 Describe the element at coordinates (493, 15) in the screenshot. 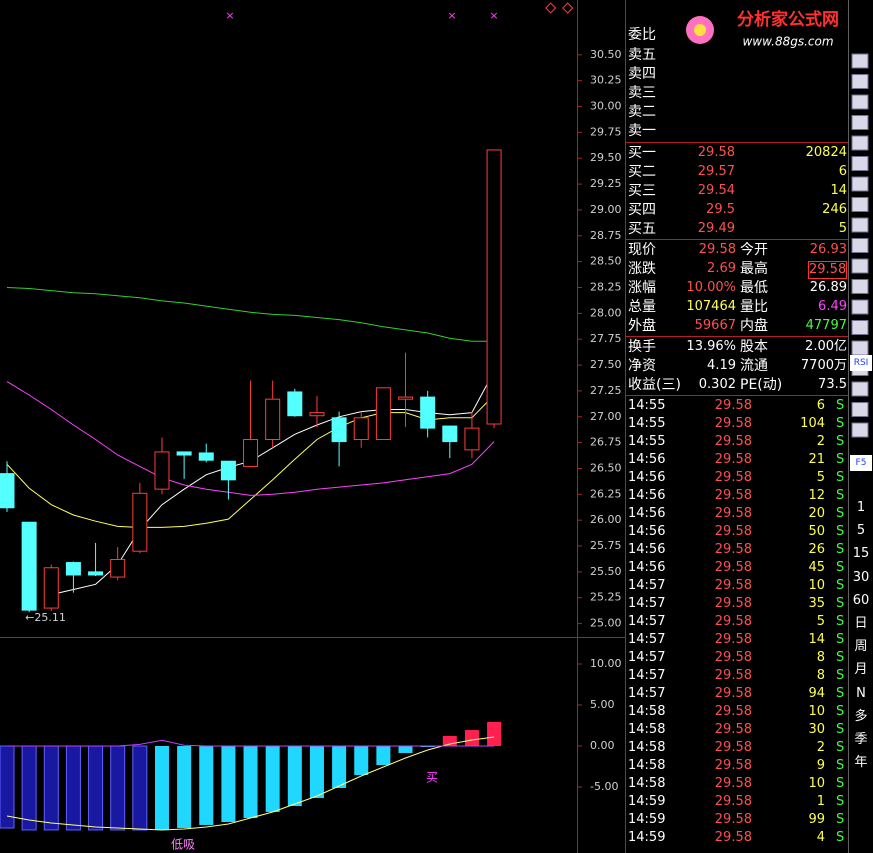

I see `marker: ×` at that location.